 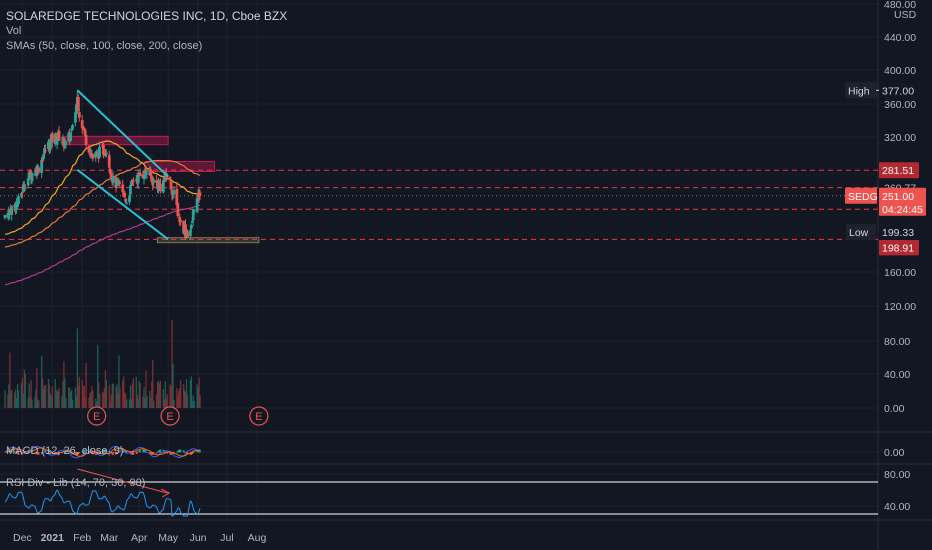 I want to click on sma-100-line, so click(x=102, y=203).